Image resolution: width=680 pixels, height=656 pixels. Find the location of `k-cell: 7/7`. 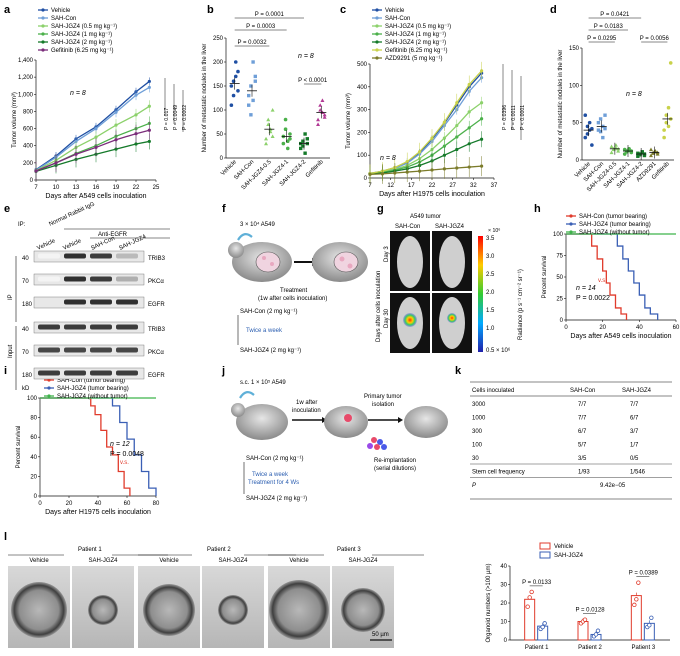

k-cell: 7/7 is located at coordinates (634, 405).